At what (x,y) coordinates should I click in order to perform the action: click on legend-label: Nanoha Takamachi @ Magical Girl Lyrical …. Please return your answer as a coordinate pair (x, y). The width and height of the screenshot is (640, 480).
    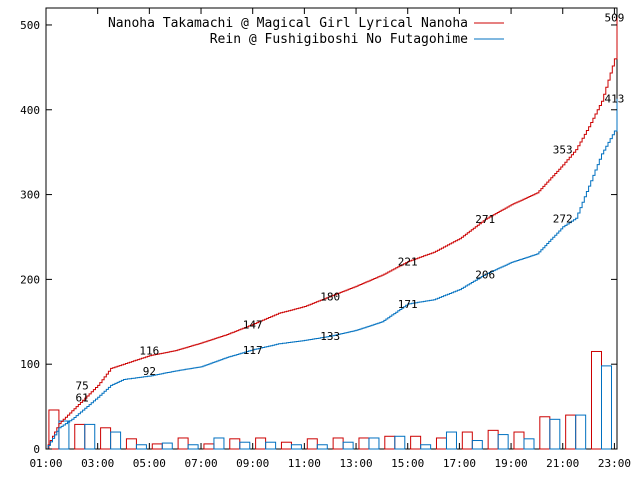
    Looking at the image, I should click on (288, 23).